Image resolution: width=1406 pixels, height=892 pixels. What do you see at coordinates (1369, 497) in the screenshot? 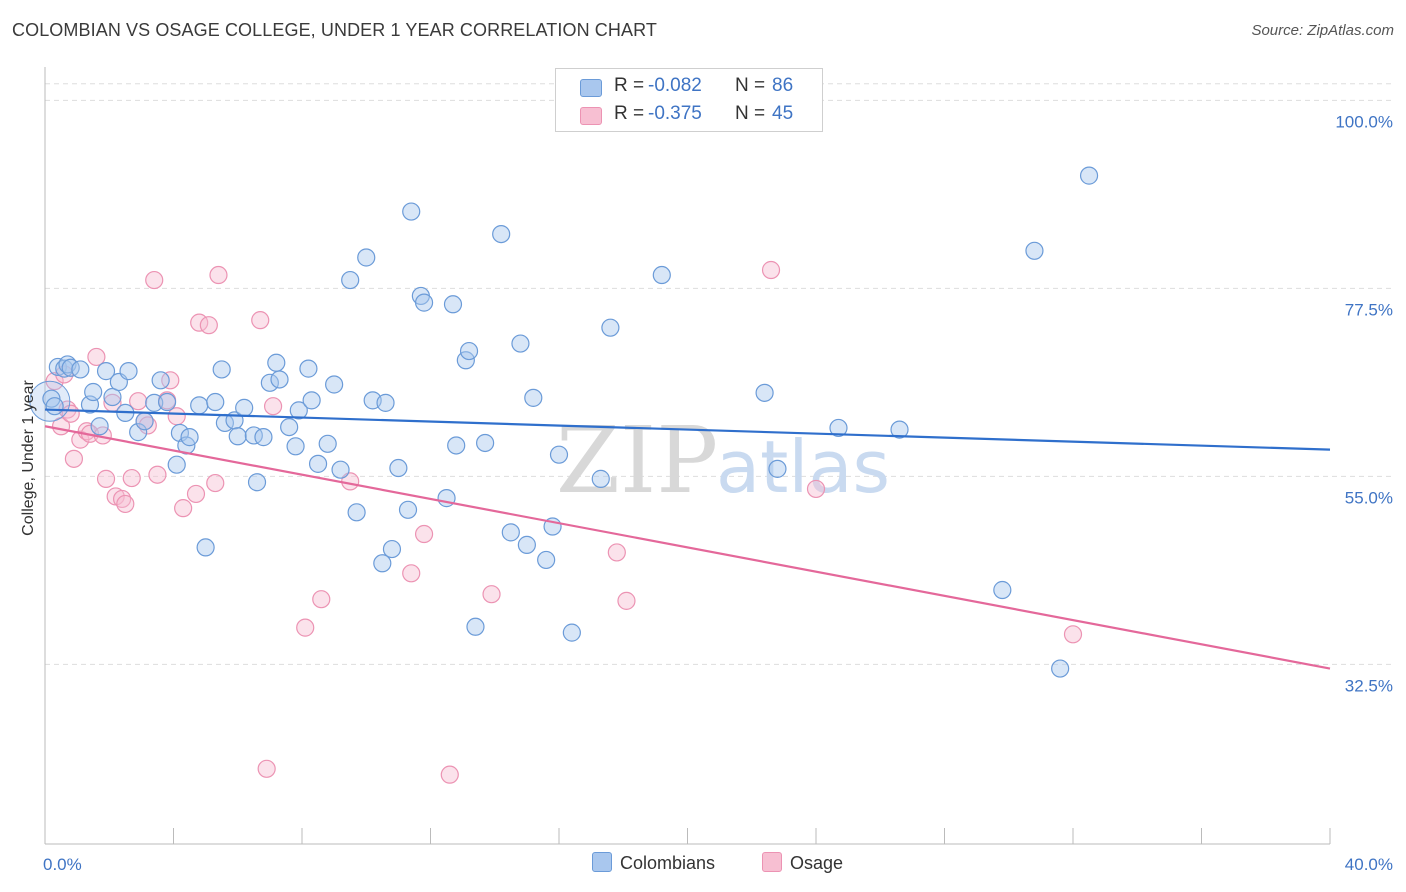
I see `y-tick-label: 55.0%` at bounding box center [1369, 497].